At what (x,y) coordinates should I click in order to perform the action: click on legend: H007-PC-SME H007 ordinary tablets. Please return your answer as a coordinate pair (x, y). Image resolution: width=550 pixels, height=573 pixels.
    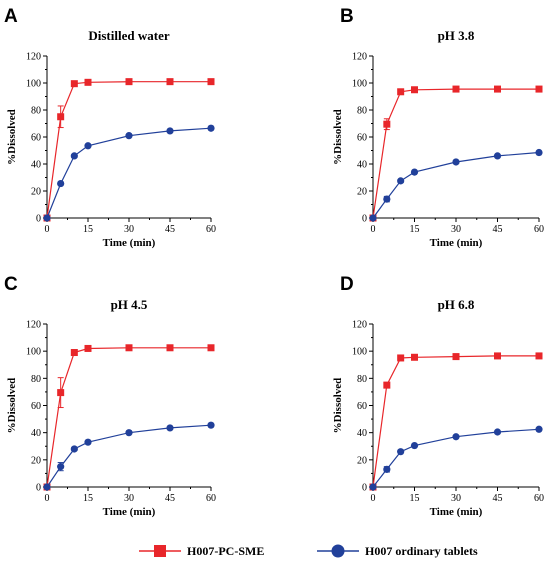
    Looking at the image, I should click on (308, 551).